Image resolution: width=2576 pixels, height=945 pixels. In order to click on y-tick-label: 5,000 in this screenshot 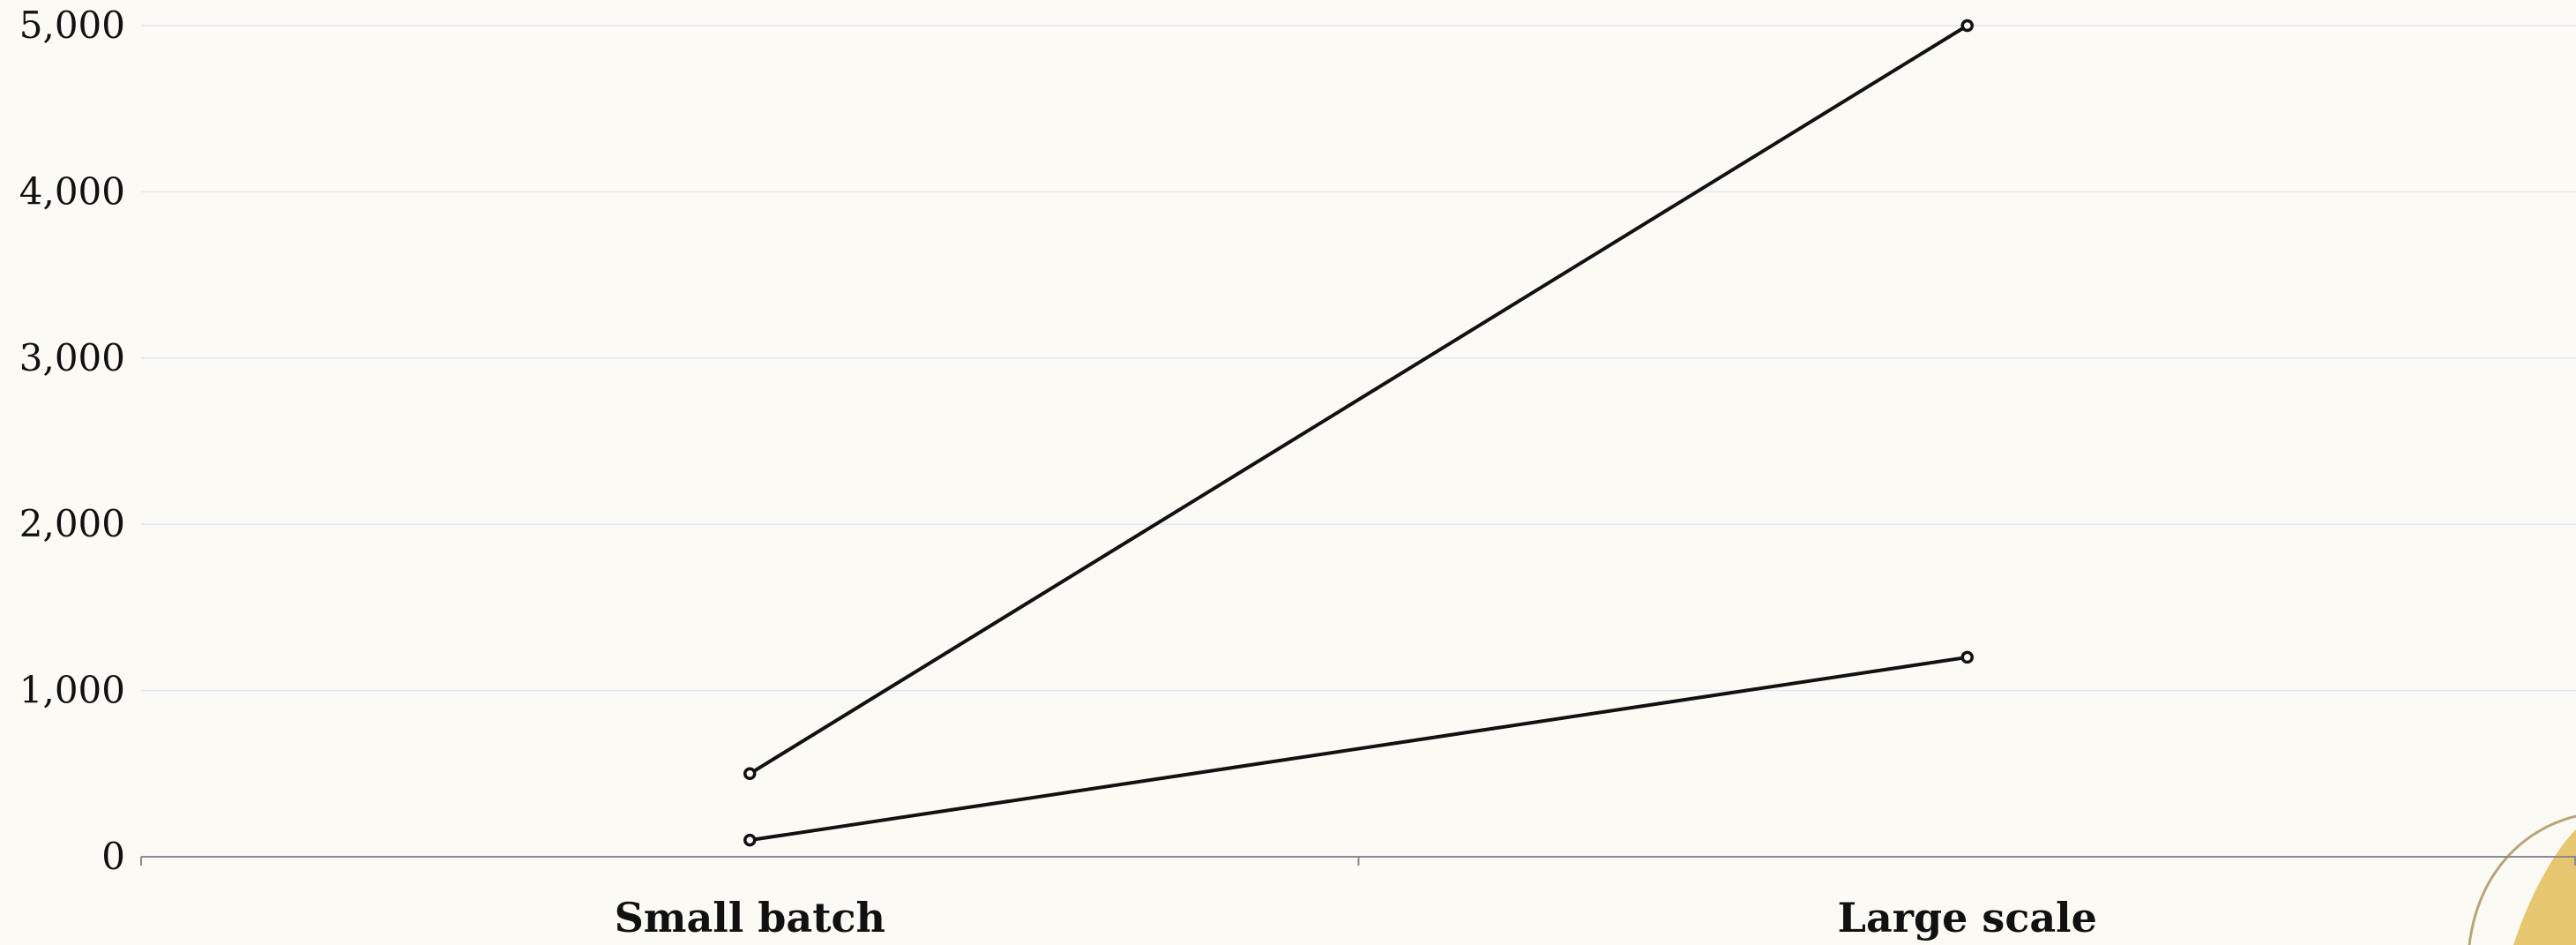, I will do `click(72, 25)`.